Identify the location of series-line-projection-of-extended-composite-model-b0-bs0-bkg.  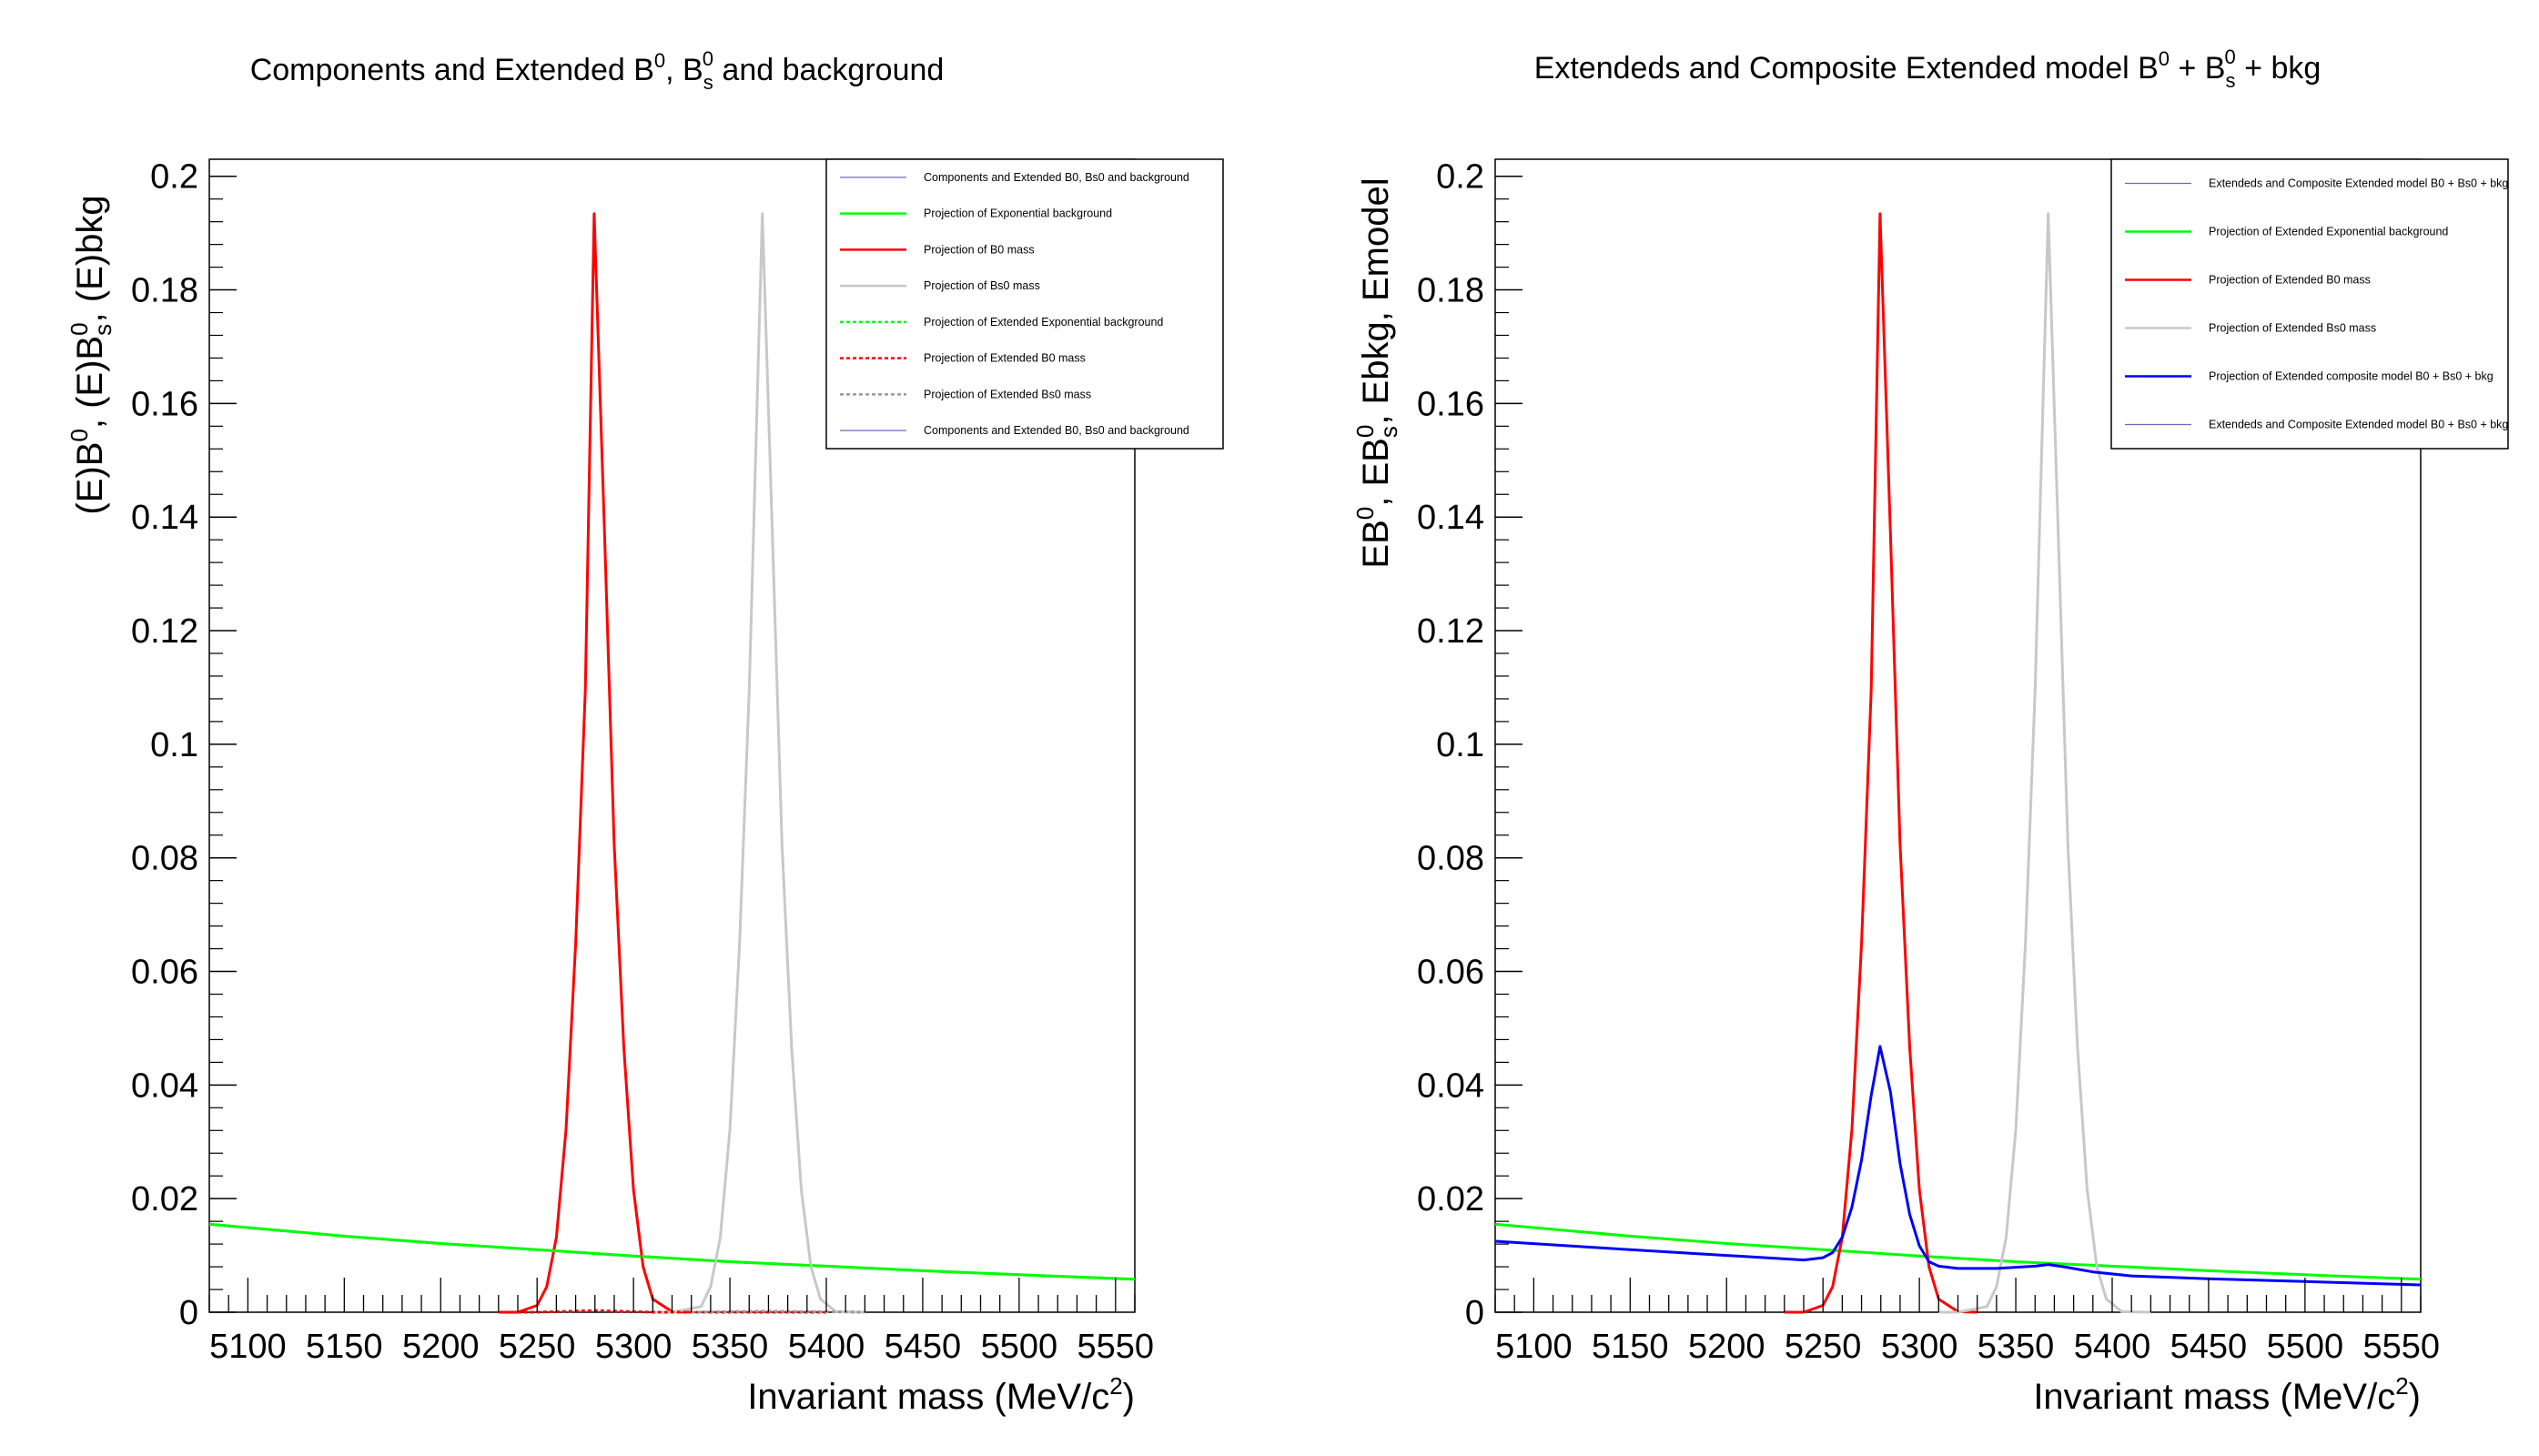
(1958, 1166).